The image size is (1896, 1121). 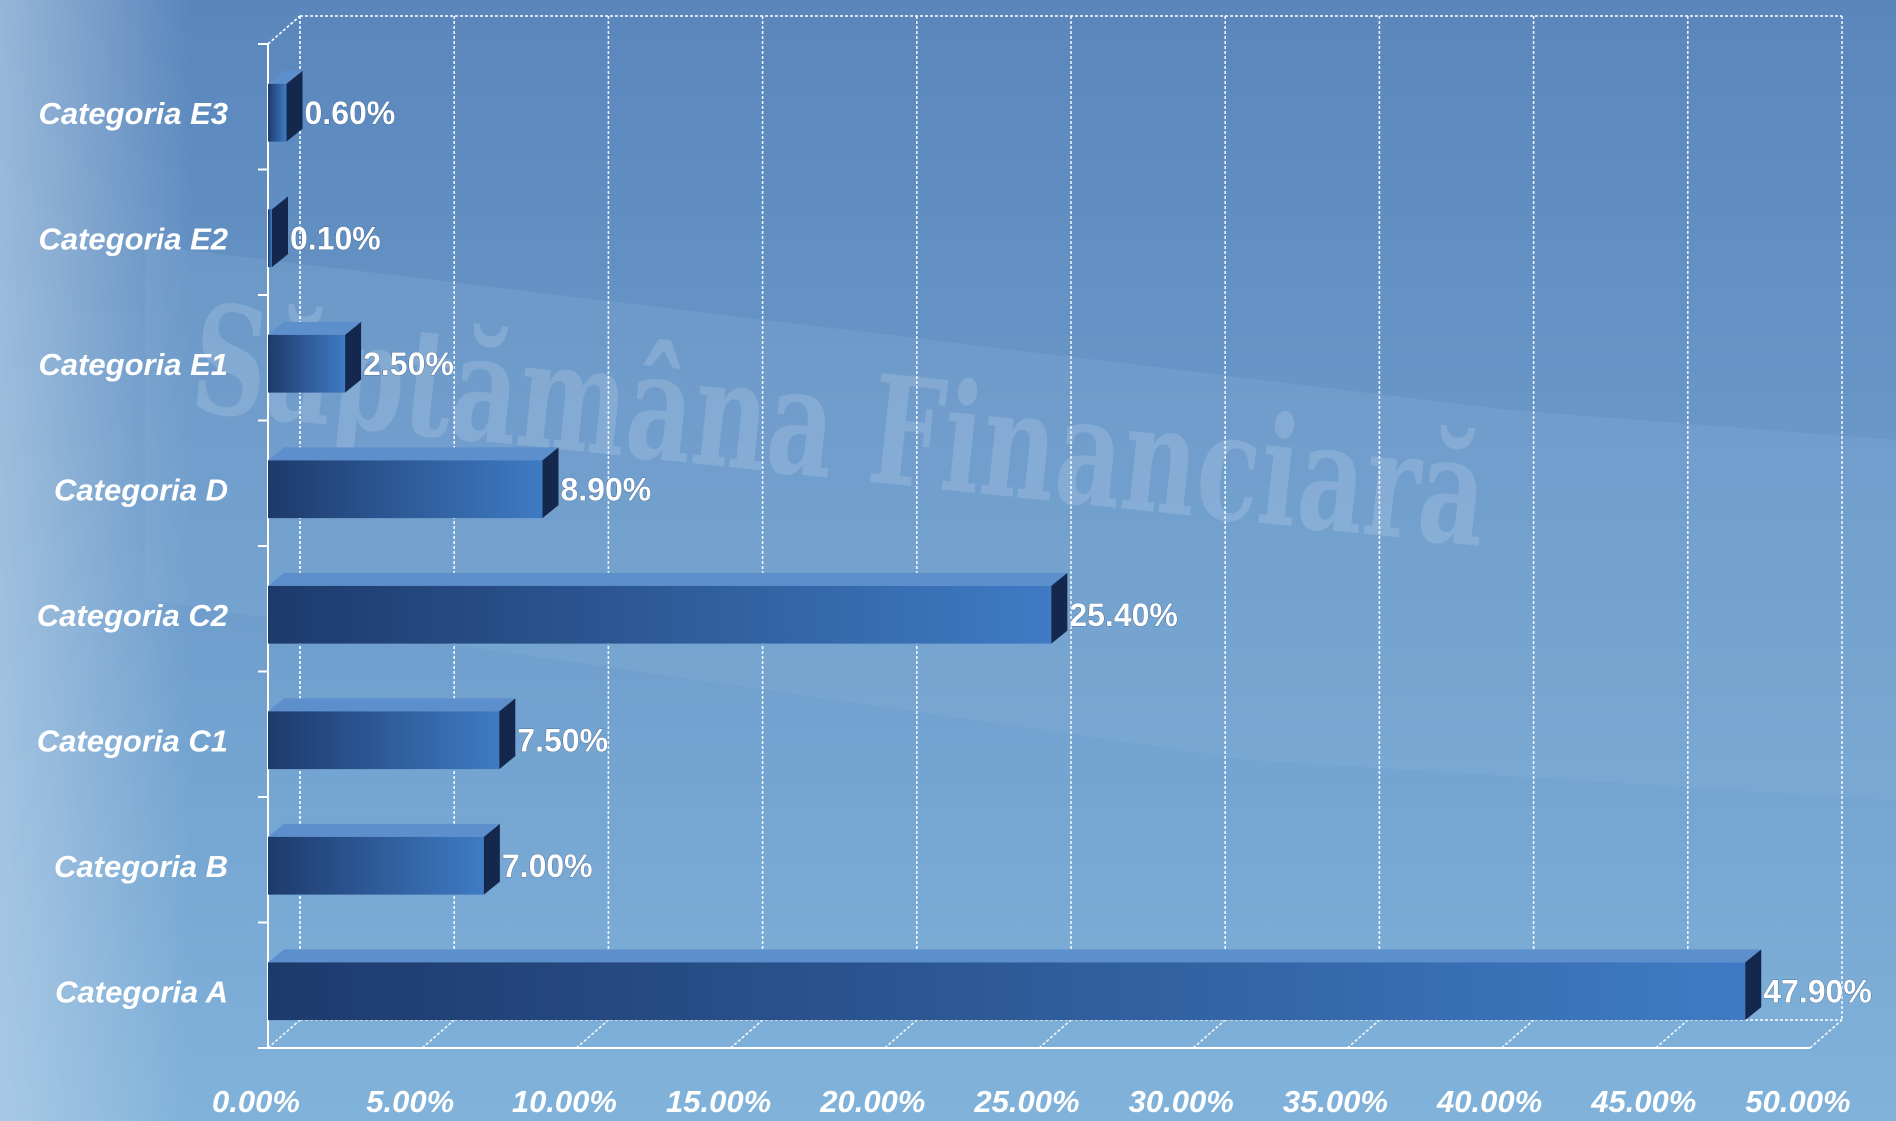 What do you see at coordinates (280, 232) in the screenshot?
I see `bar-end-categoria-e2` at bounding box center [280, 232].